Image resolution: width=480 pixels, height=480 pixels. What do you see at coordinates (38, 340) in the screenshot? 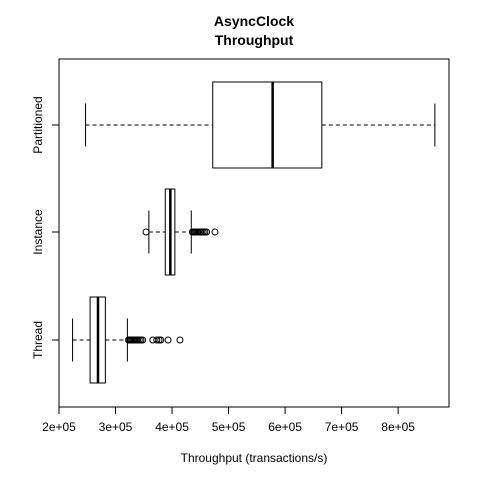
I see `y-tick-label-thread: Thread` at bounding box center [38, 340].